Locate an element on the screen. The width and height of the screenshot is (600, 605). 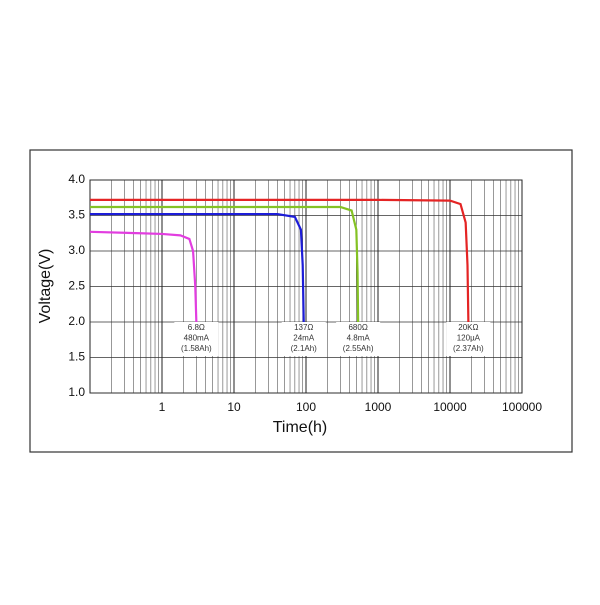
y-tick-label: 3.5 is located at coordinates (76, 215).